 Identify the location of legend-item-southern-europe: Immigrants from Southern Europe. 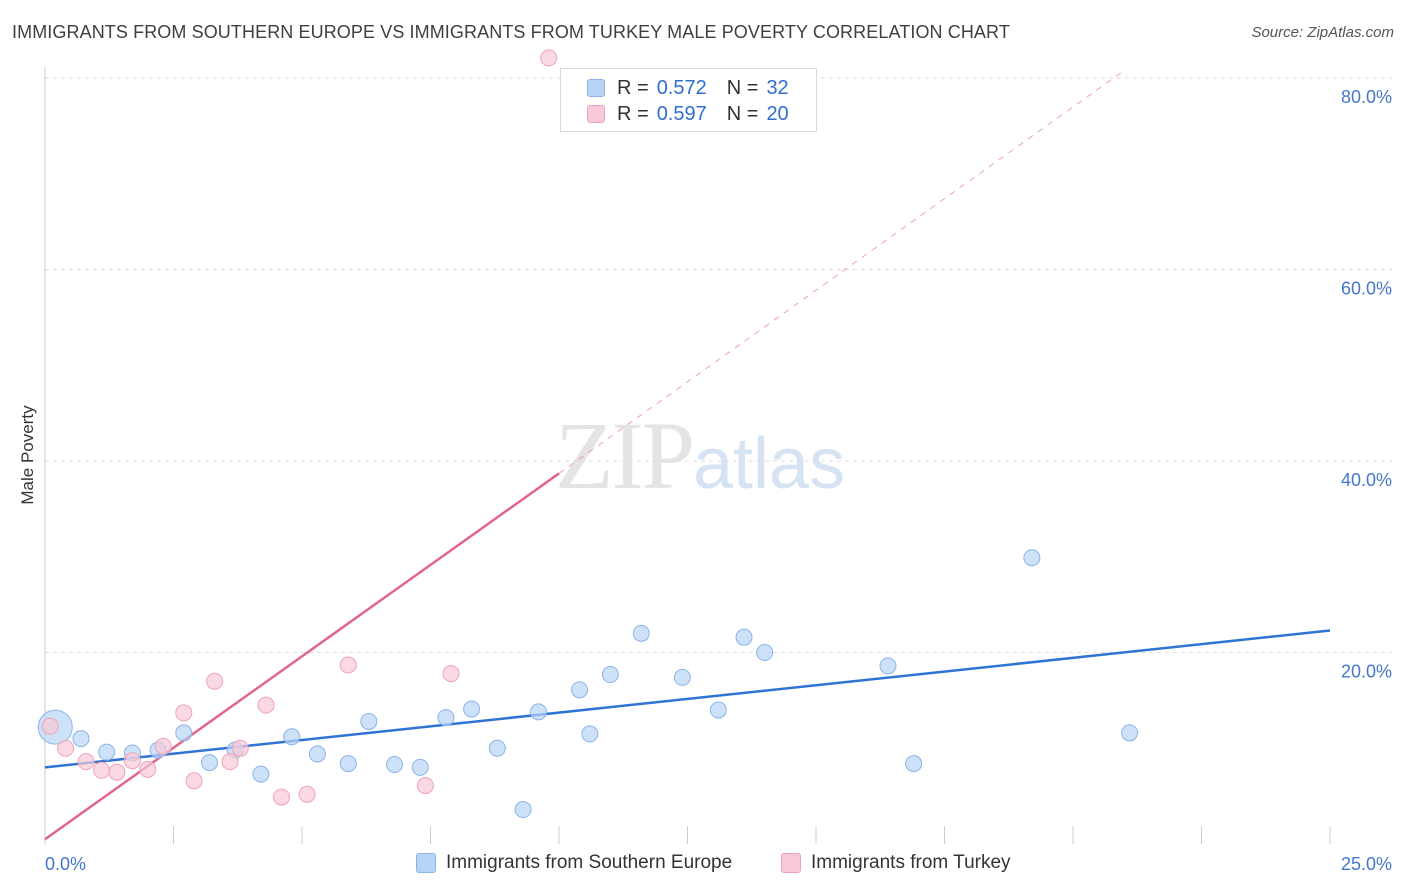
(574, 863).